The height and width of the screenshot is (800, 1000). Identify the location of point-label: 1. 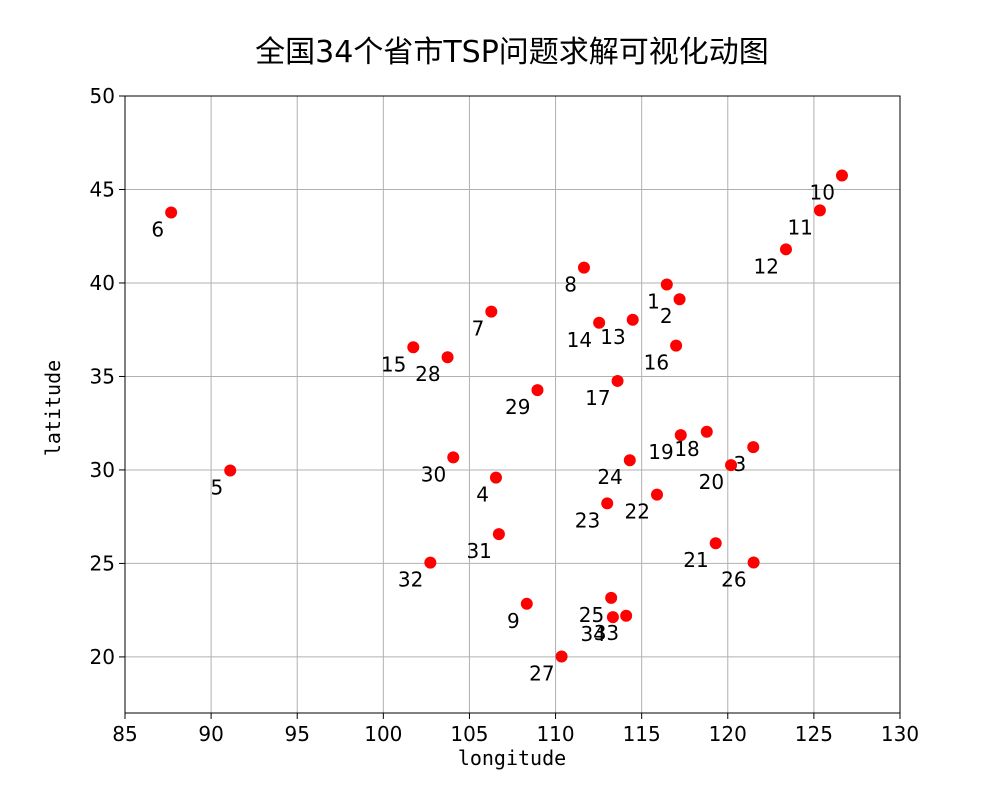
(653, 301).